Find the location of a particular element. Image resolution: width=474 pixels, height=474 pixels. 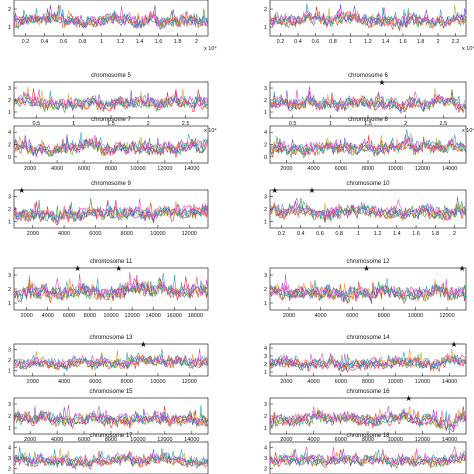

panel-title: chromosome 6 is located at coordinates (368, 76).